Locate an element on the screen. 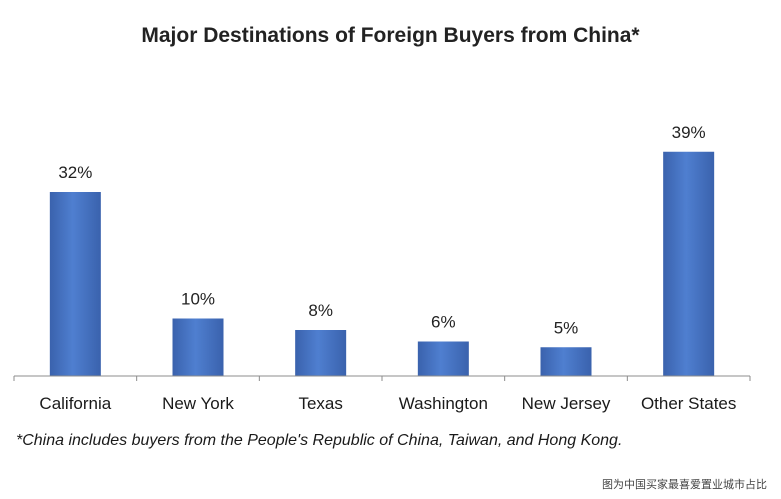 The width and height of the screenshot is (781, 499). source-note: 图为中国买家最喜爱置业城市占比 is located at coordinates (684, 485).